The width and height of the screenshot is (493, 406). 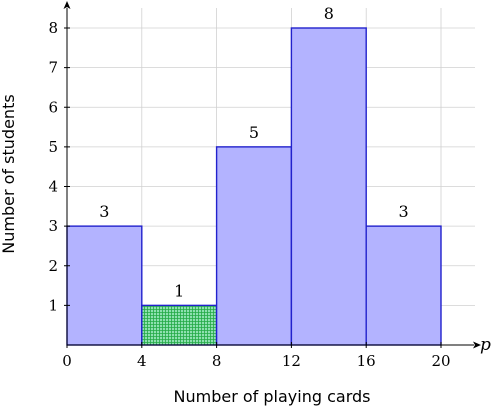 What do you see at coordinates (53, 305) in the screenshot?
I see `y-tick-label: 1` at bounding box center [53, 305].